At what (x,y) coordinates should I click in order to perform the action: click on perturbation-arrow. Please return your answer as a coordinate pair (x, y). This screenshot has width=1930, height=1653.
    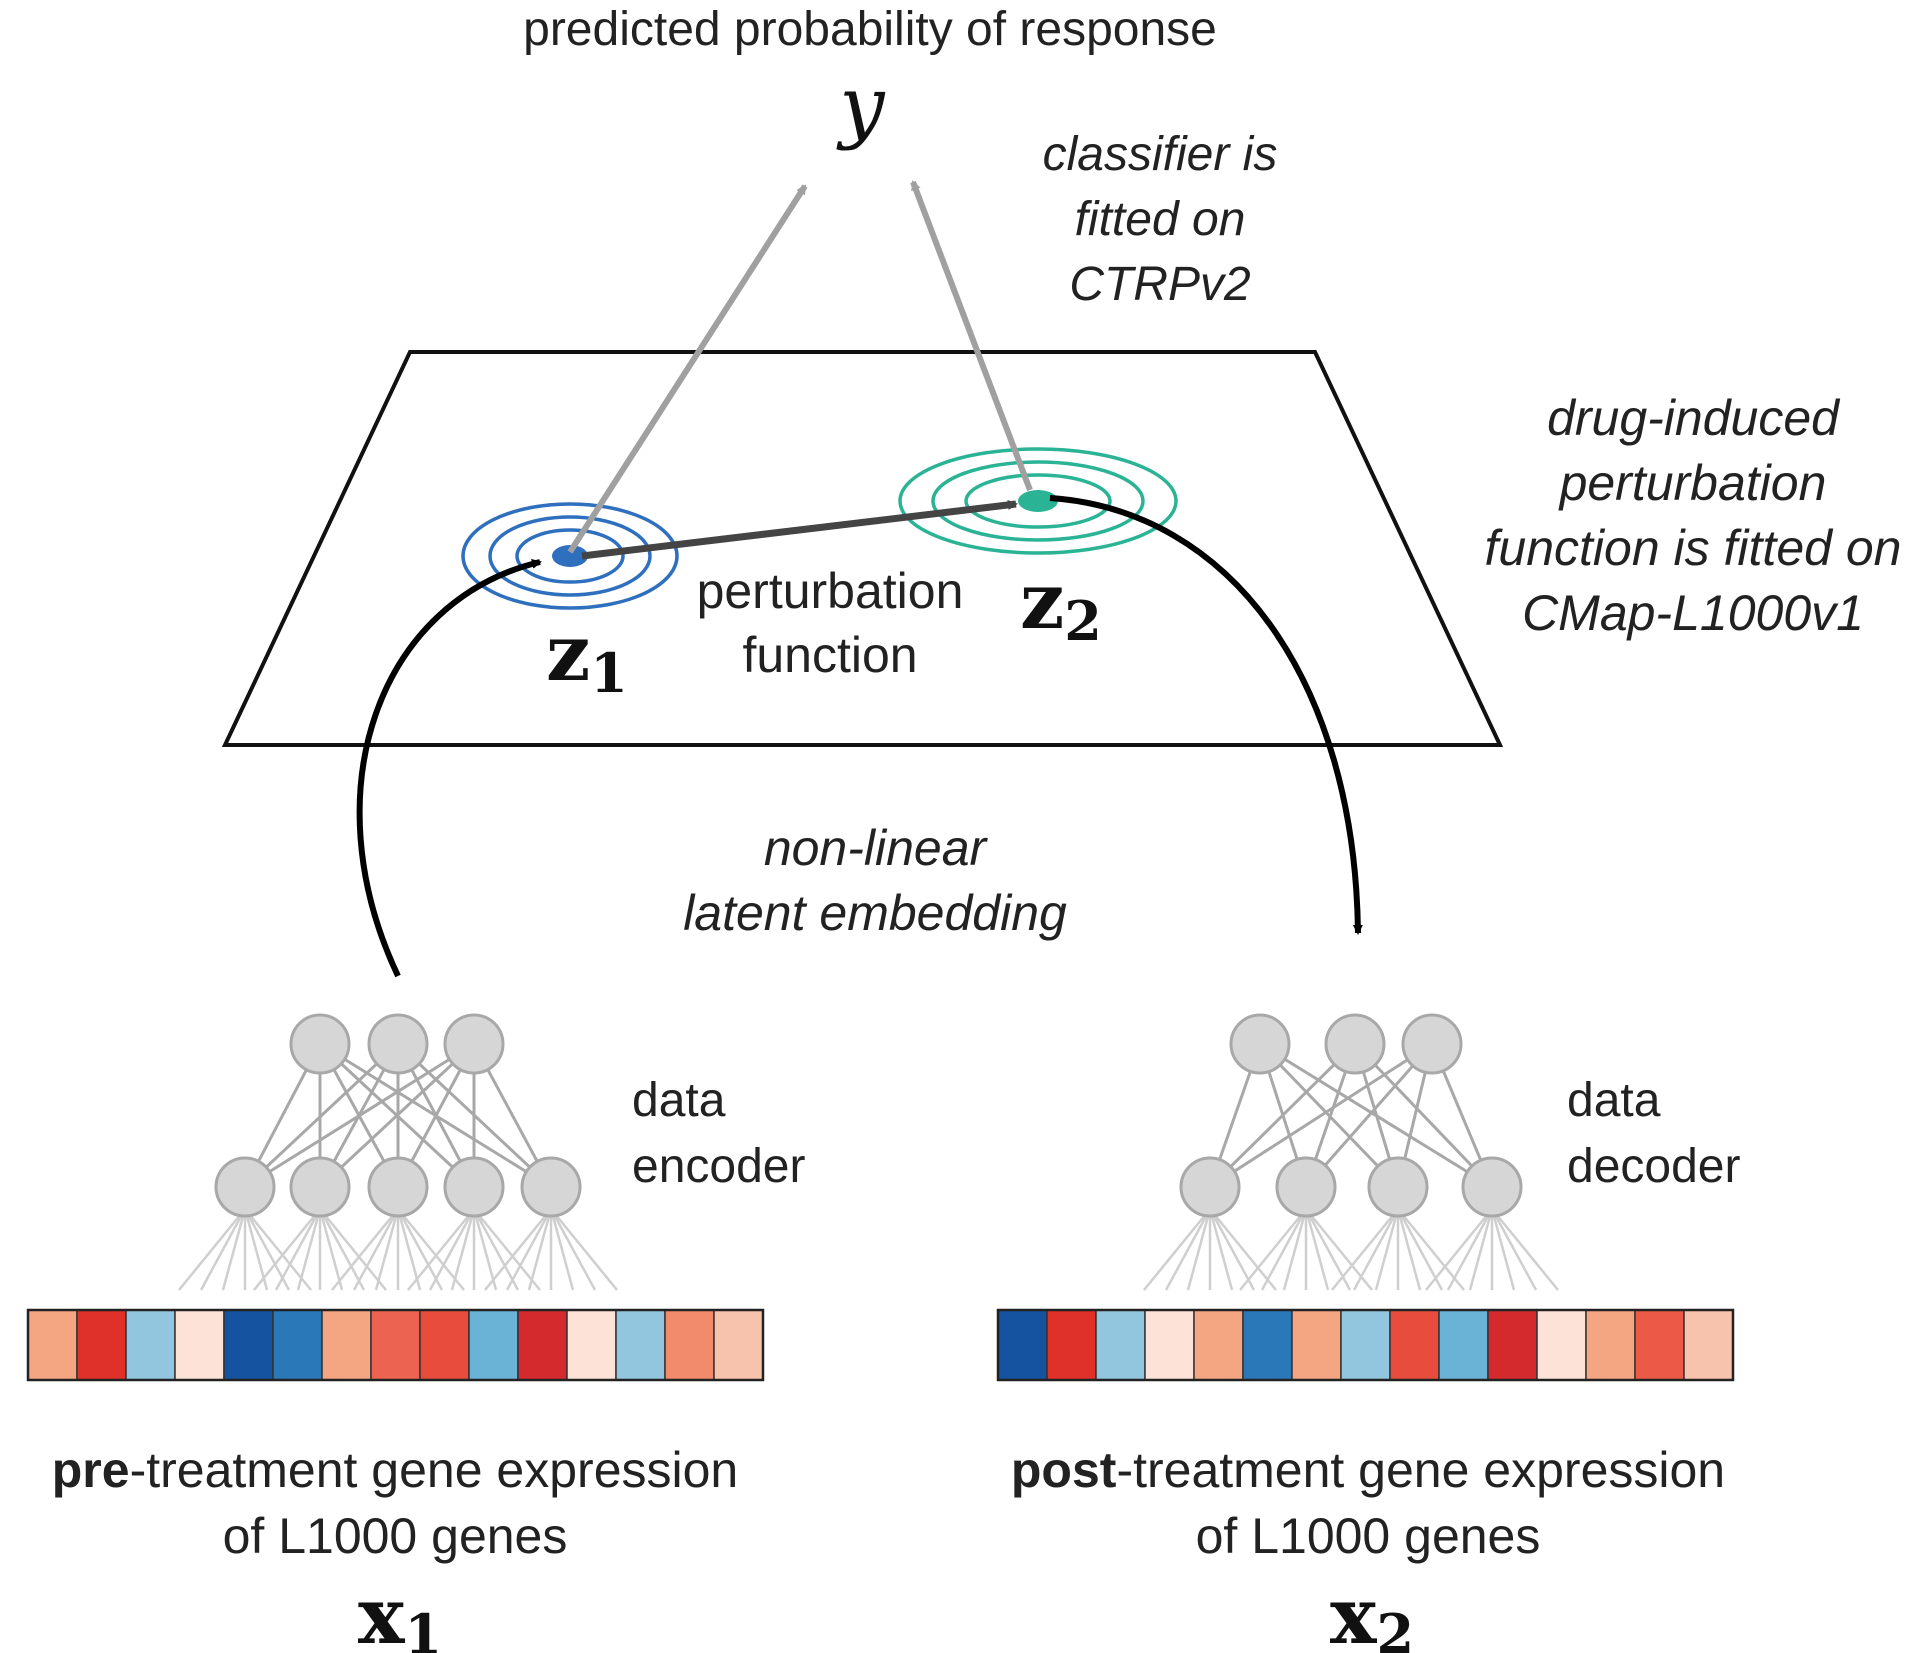
    Looking at the image, I should click on (799, 529).